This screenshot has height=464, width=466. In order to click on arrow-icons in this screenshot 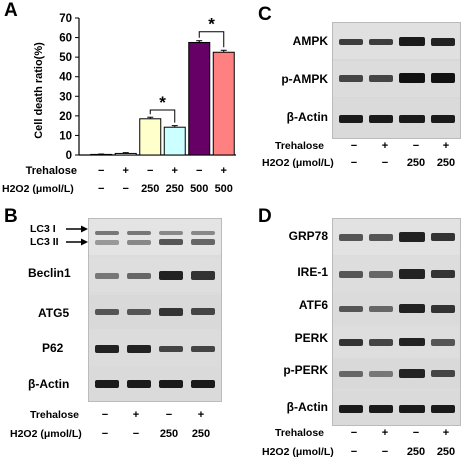, I will do `click(77, 235)`.